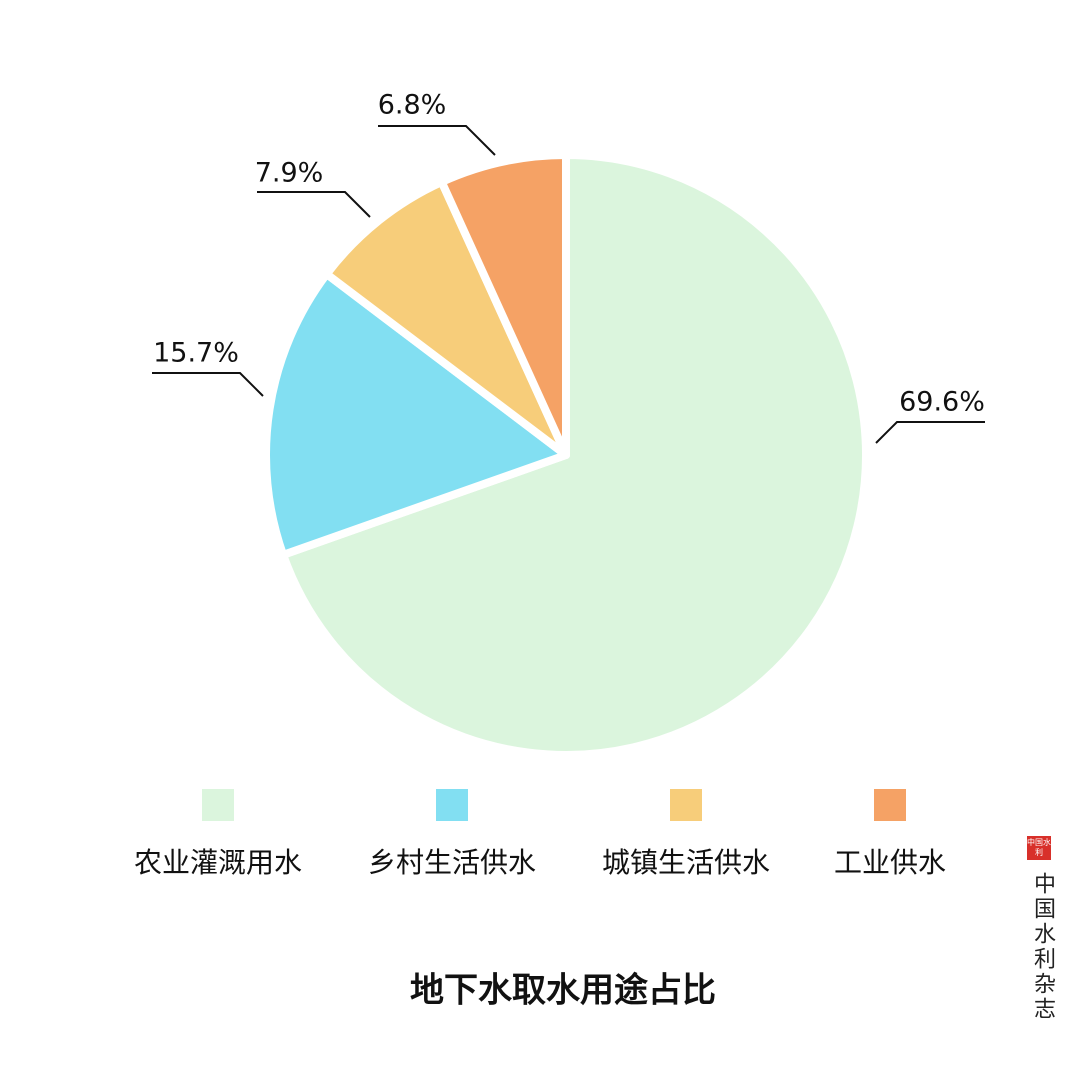 Image resolution: width=1080 pixels, height=1067 pixels. What do you see at coordinates (686, 862) in the screenshot?
I see `legend-label: 城镇生活供水` at bounding box center [686, 862].